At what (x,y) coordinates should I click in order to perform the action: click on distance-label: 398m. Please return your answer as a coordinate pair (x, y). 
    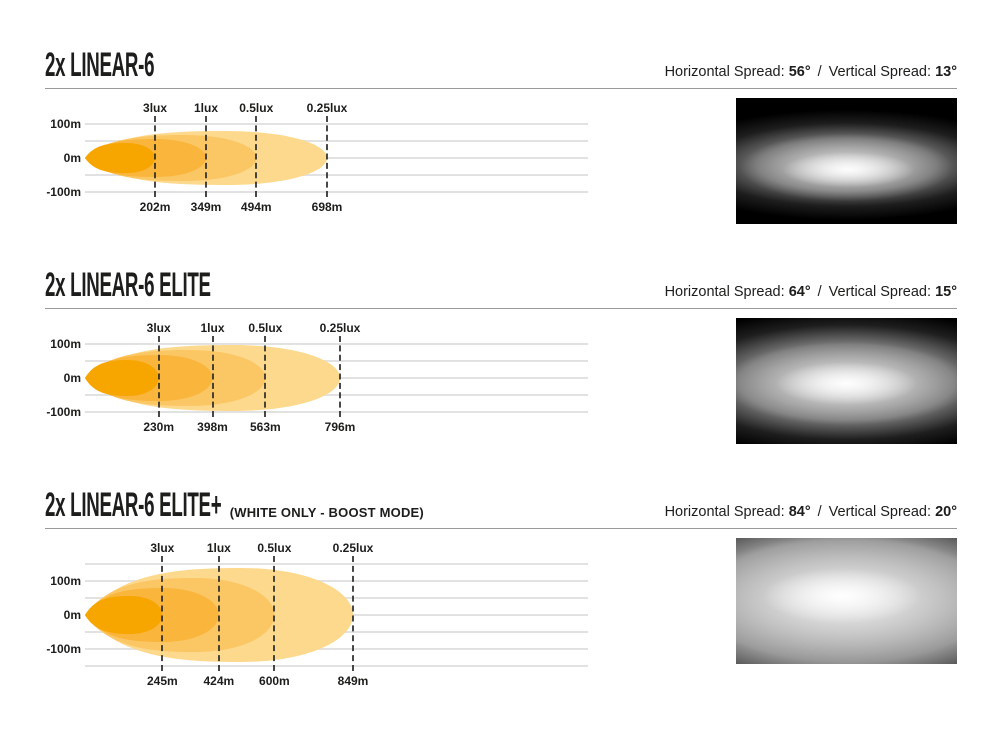
    Looking at the image, I should click on (212, 427).